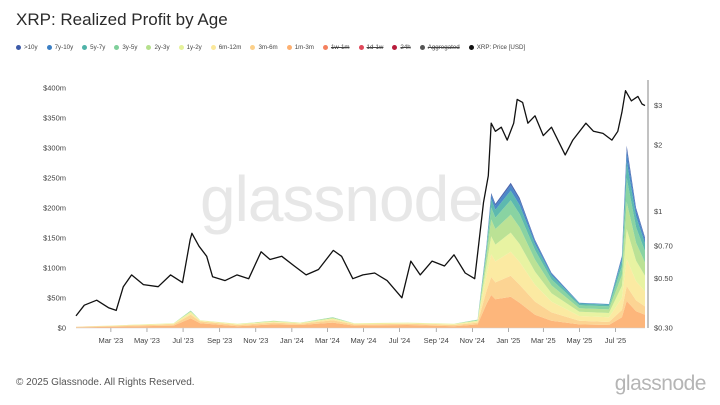 This screenshot has width=720, height=405. Describe the element at coordinates (122, 19) in the screenshot. I see `chart-title: XRP: Realized Profit by Age` at that location.